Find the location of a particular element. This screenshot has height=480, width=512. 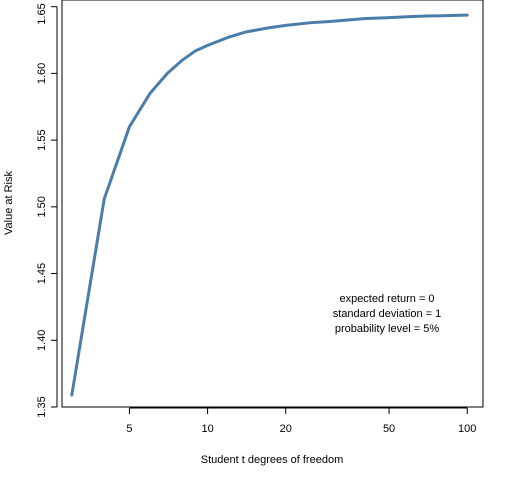

y-axis-title: Value at Risk is located at coordinates (9, 203).